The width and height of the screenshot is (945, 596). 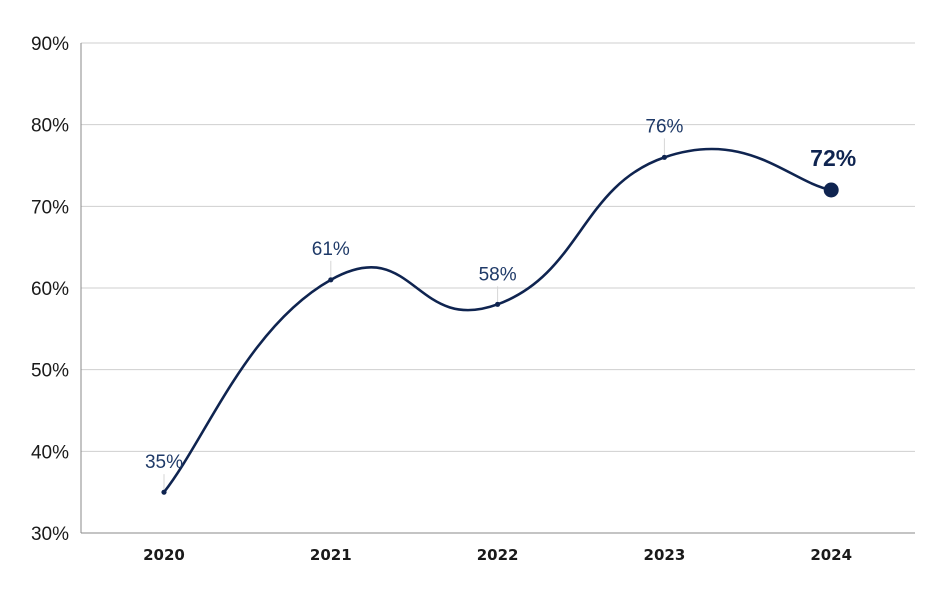 What do you see at coordinates (164, 462) in the screenshot?
I see `data-label: 35%` at bounding box center [164, 462].